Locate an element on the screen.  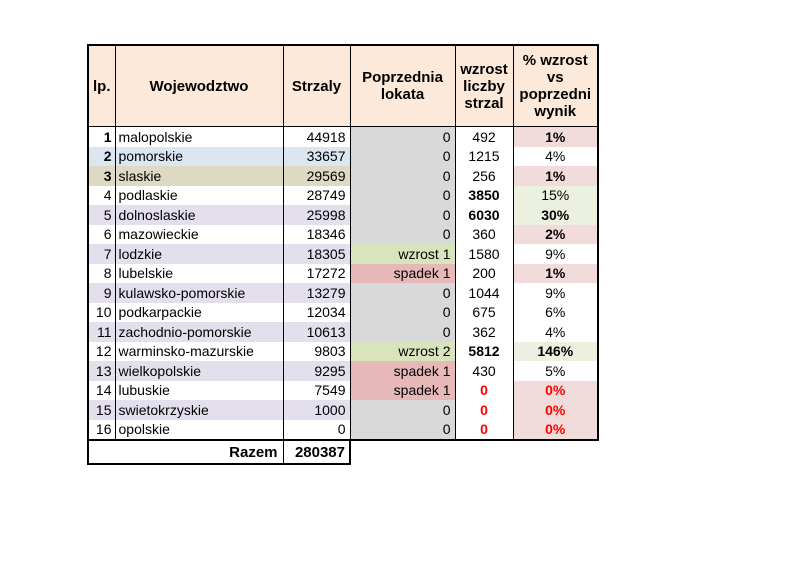
cell-wojewodztwo: wielkopolskie is located at coordinates (199, 371).